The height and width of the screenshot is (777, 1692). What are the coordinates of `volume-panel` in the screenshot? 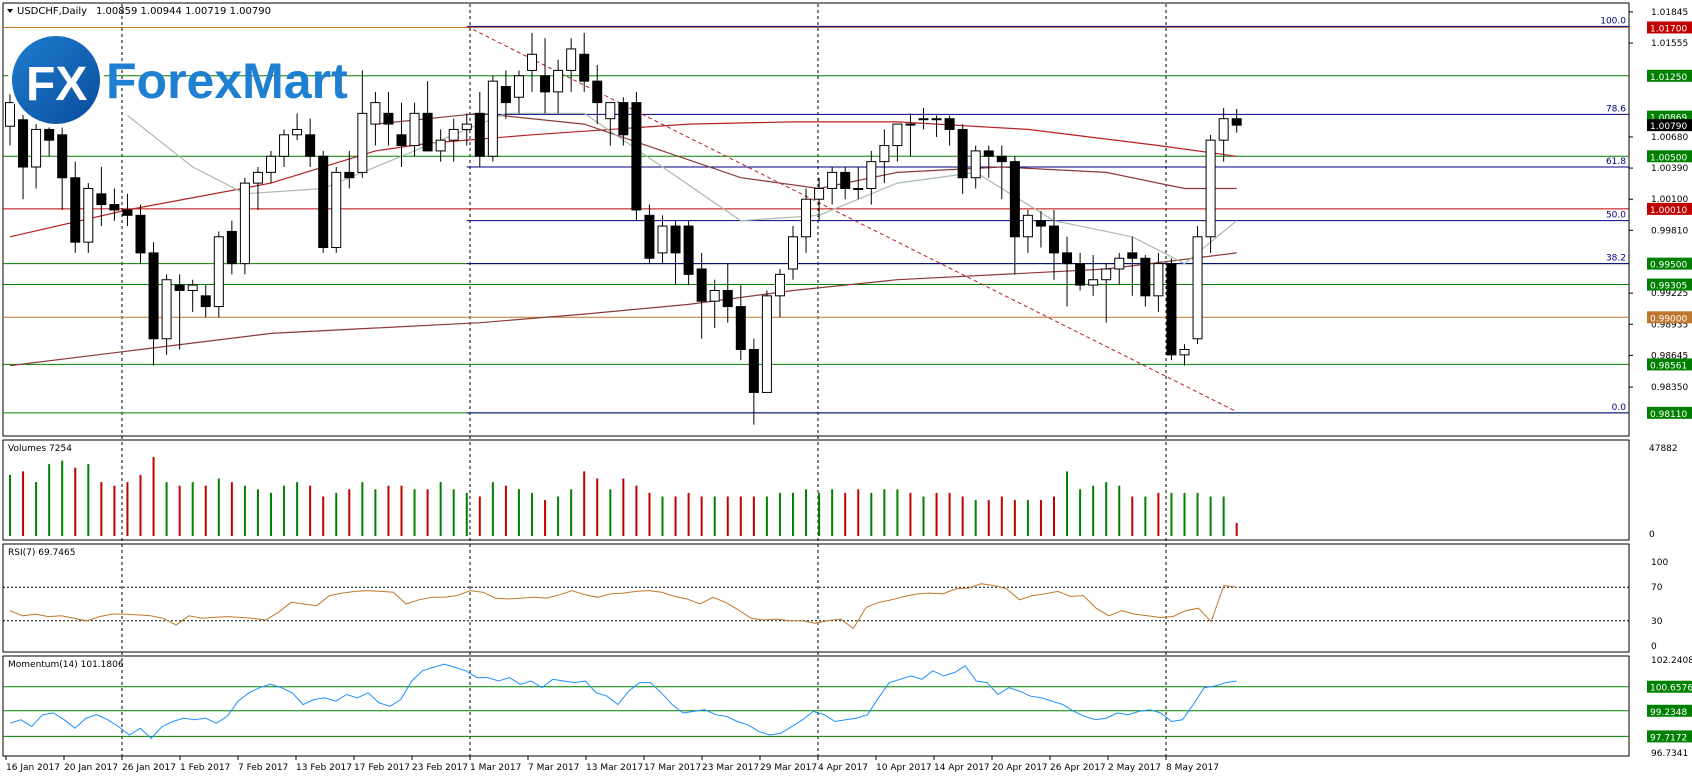 It's located at (816, 490).